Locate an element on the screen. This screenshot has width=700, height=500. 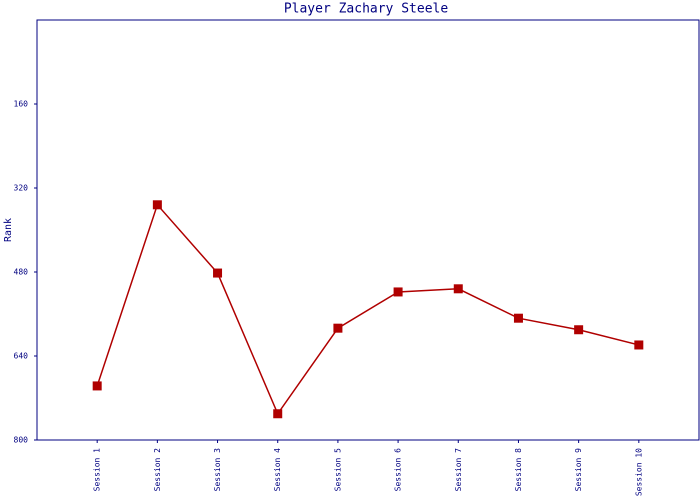
x-tick-label: Session 8 is located at coordinates (518, 470).